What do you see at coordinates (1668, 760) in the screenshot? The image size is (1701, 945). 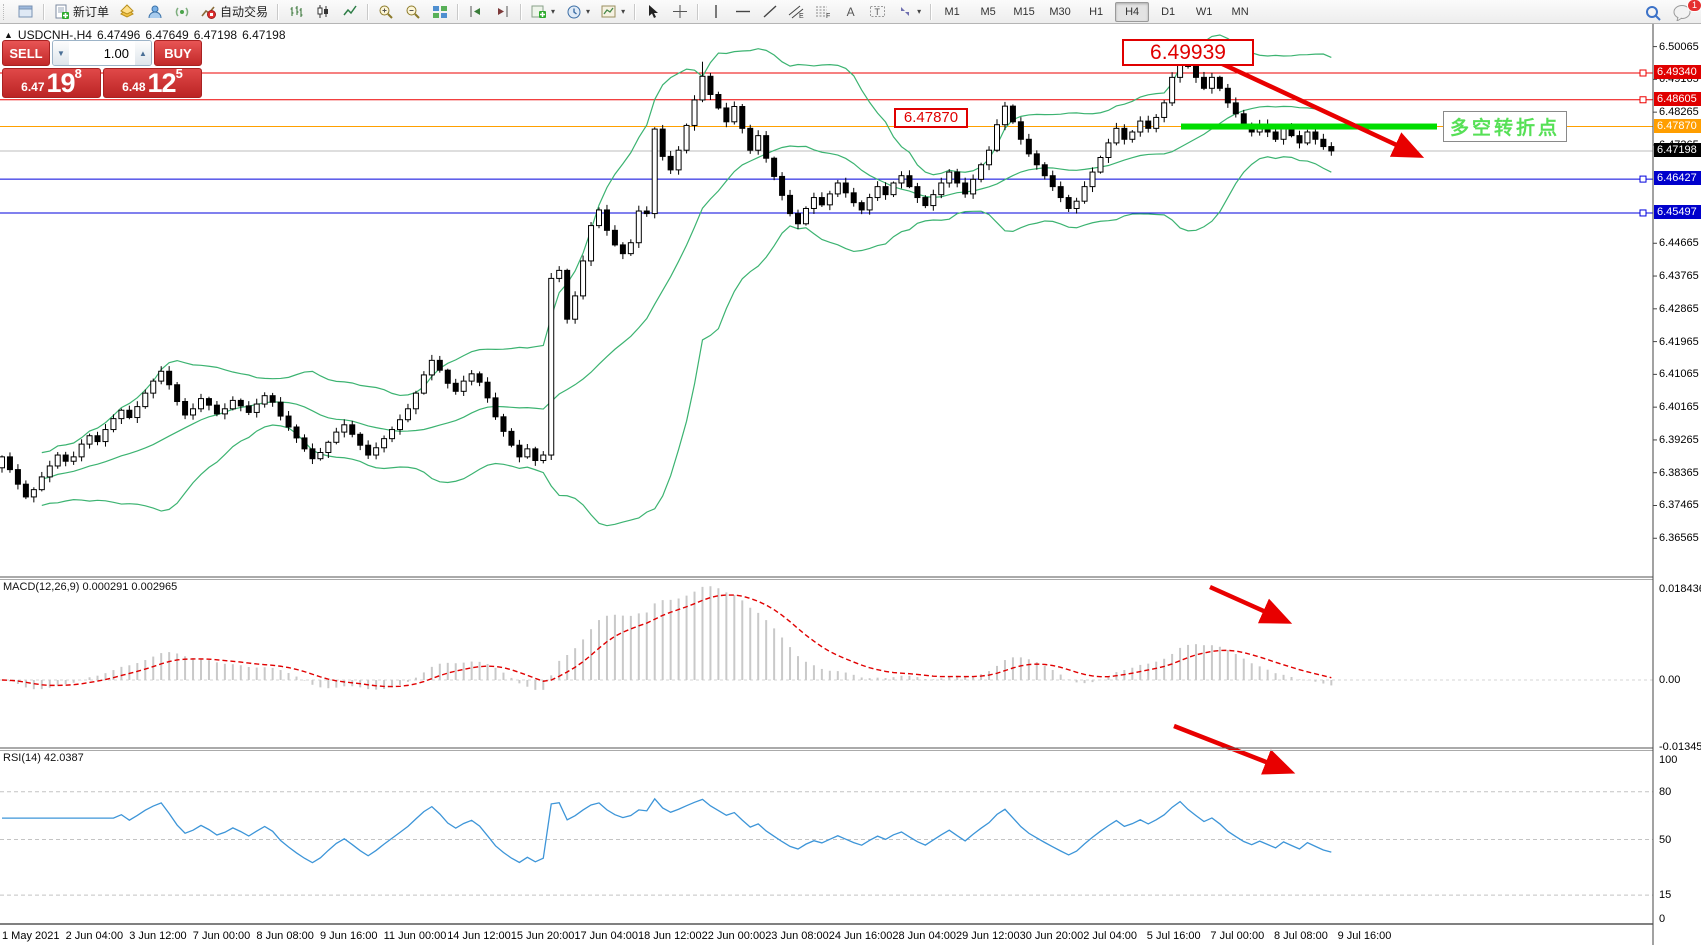 I see `rsi-scale-100: 100` at bounding box center [1668, 760].